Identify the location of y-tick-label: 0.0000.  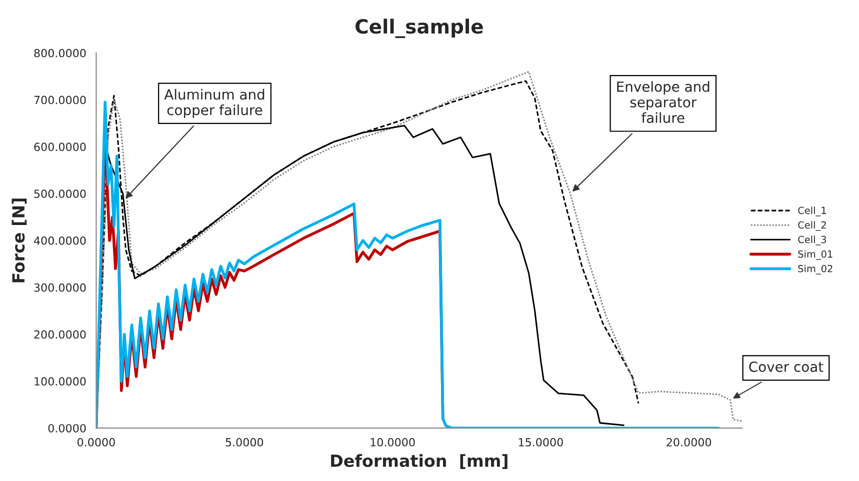
(67, 428).